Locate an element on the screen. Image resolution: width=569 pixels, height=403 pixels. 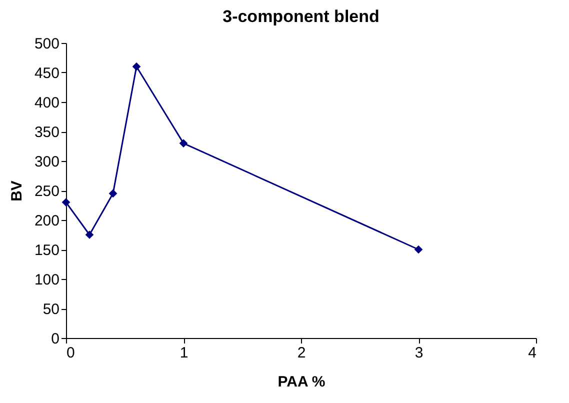
y-tick-label: 0 is located at coordinates (55, 339).